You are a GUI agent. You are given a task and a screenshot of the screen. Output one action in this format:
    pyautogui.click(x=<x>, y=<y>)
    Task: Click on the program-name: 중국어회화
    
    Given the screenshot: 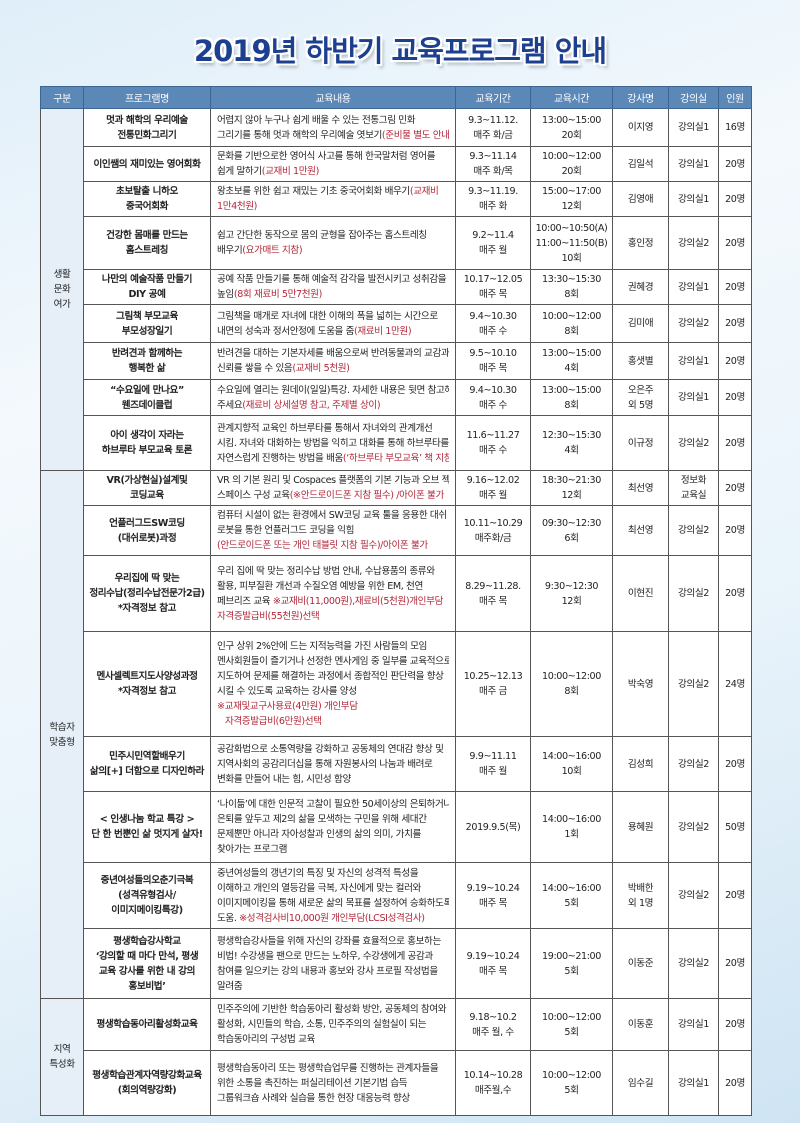 What is the action you would take?
    pyautogui.click(x=147, y=206)
    